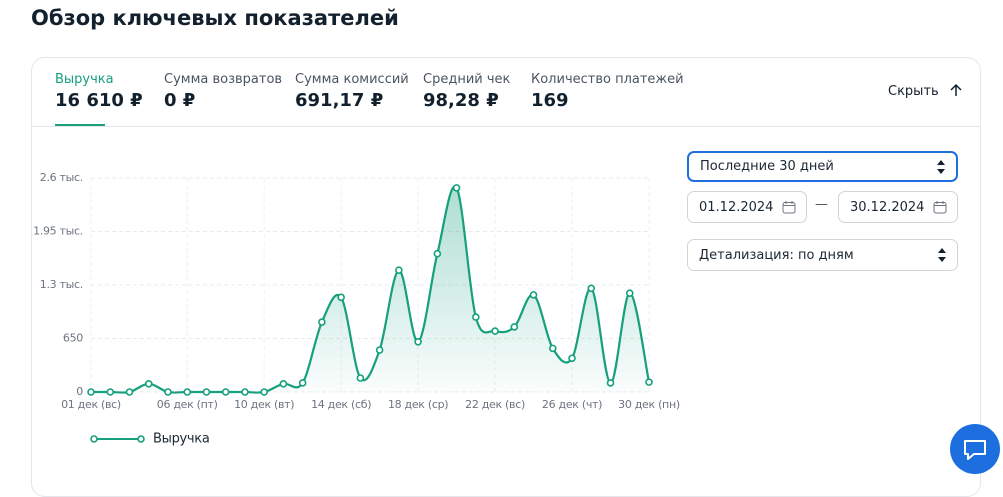 The width and height of the screenshot is (1003, 497). I want to click on tab-label: Сумма возвратов, so click(223, 79).